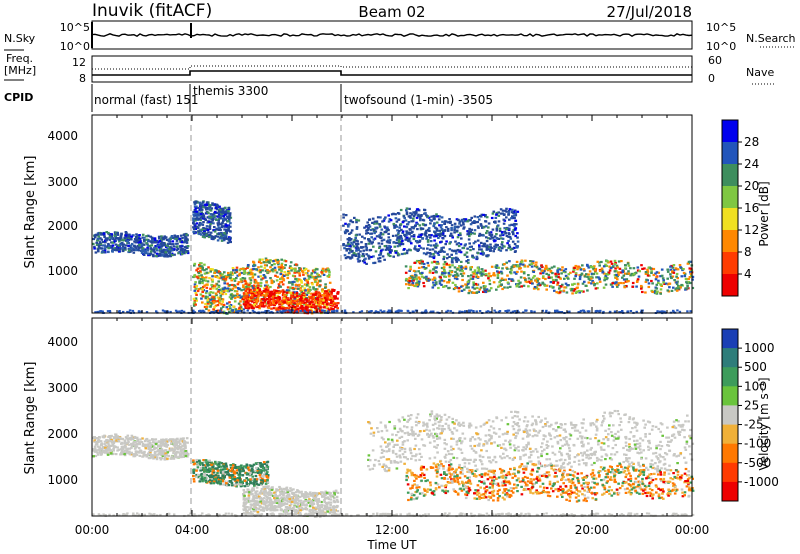 This screenshot has height=554, width=800. I want to click on power-point-1920, so click(269, 299).